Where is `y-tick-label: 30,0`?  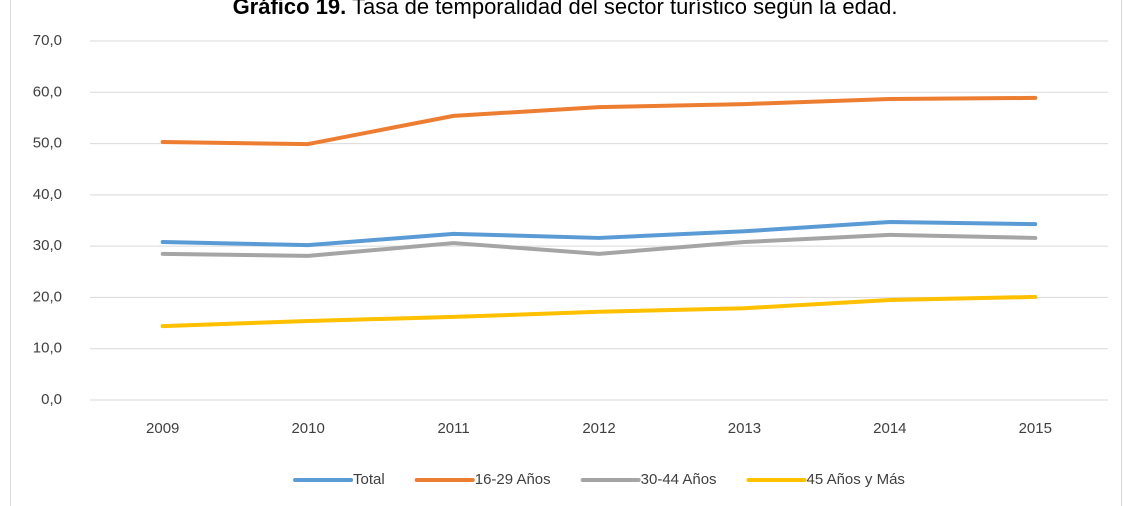 y-tick-label: 30,0 is located at coordinates (47, 245).